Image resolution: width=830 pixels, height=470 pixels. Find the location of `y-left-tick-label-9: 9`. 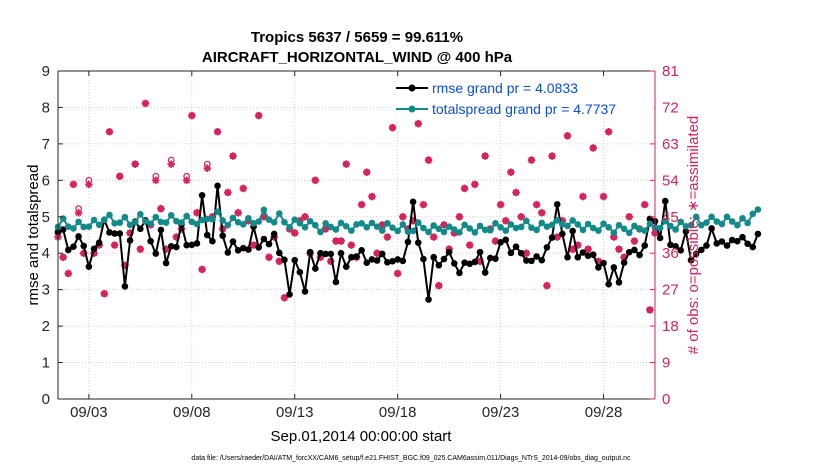

y-left-tick-label-9: 9 is located at coordinates (46, 71).